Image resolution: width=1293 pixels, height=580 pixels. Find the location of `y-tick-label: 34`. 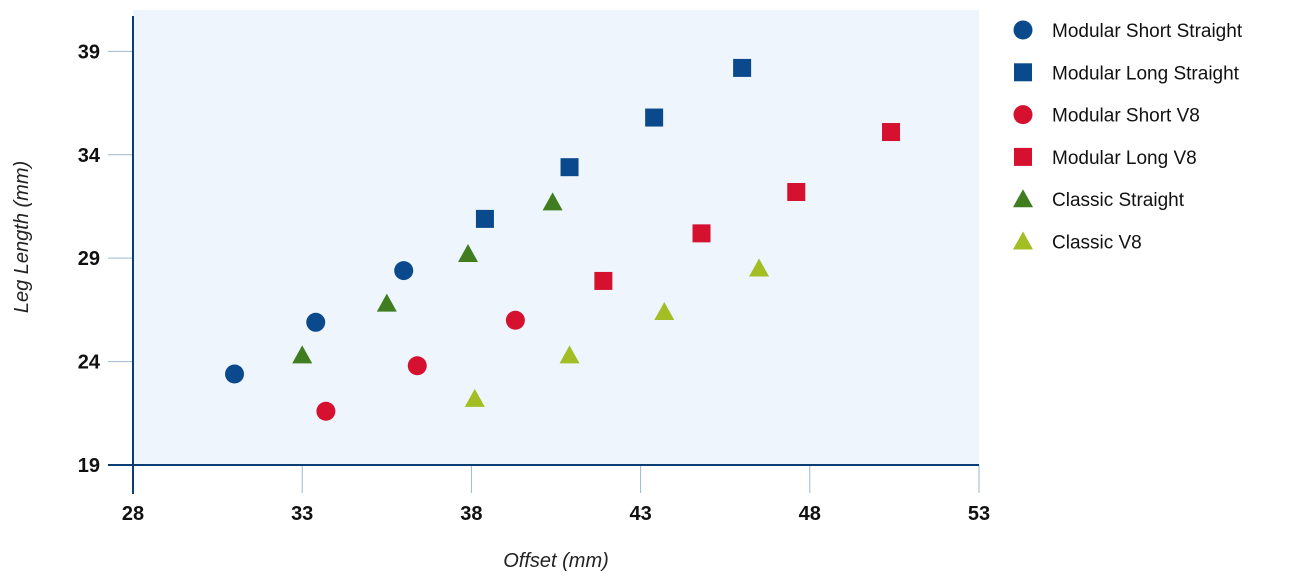

y-tick-label: 34 is located at coordinates (89, 156).